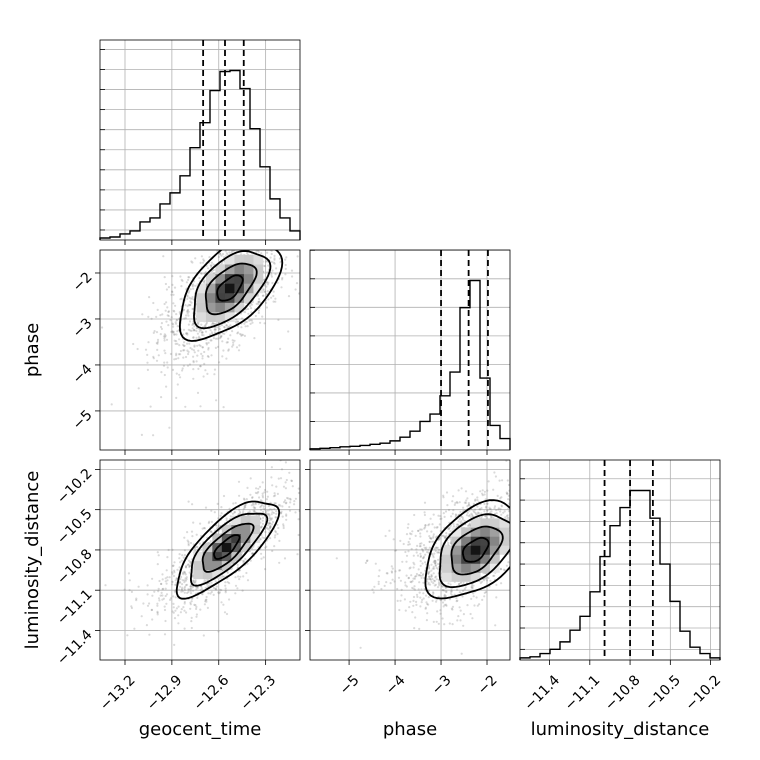  I want to click on pair-panel-phase-luminosity_distance, so click(419, 560).